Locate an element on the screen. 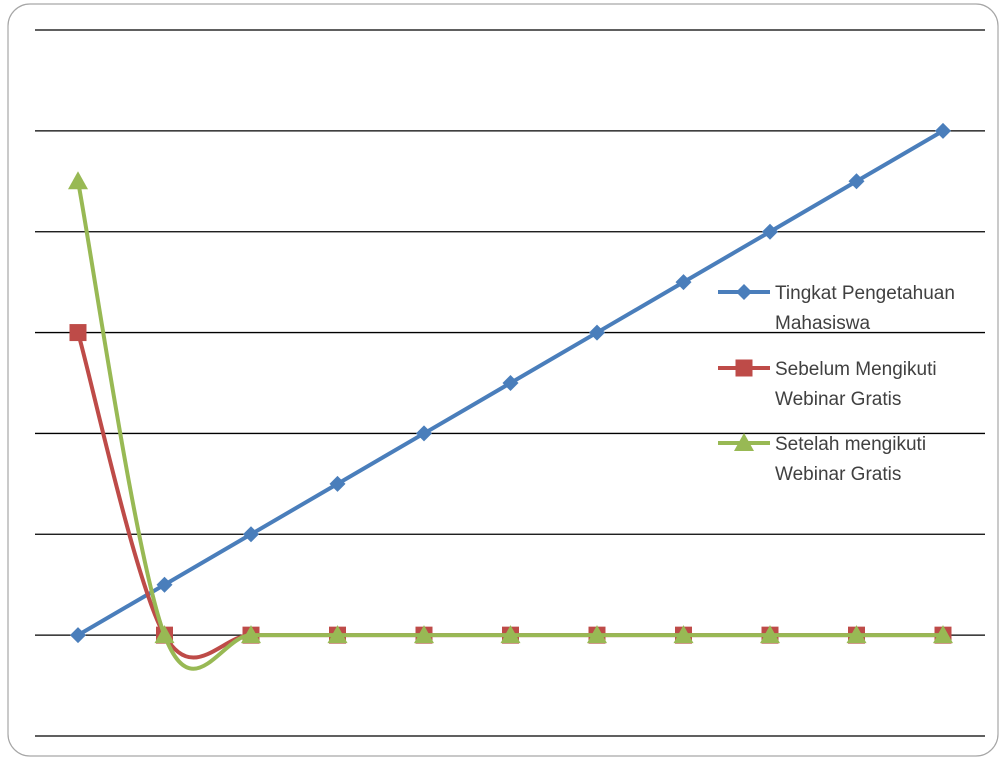 The height and width of the screenshot is (759, 1002). legend-entry: Sebelum Mengikuti Webinar Gratis is located at coordinates (827, 384).